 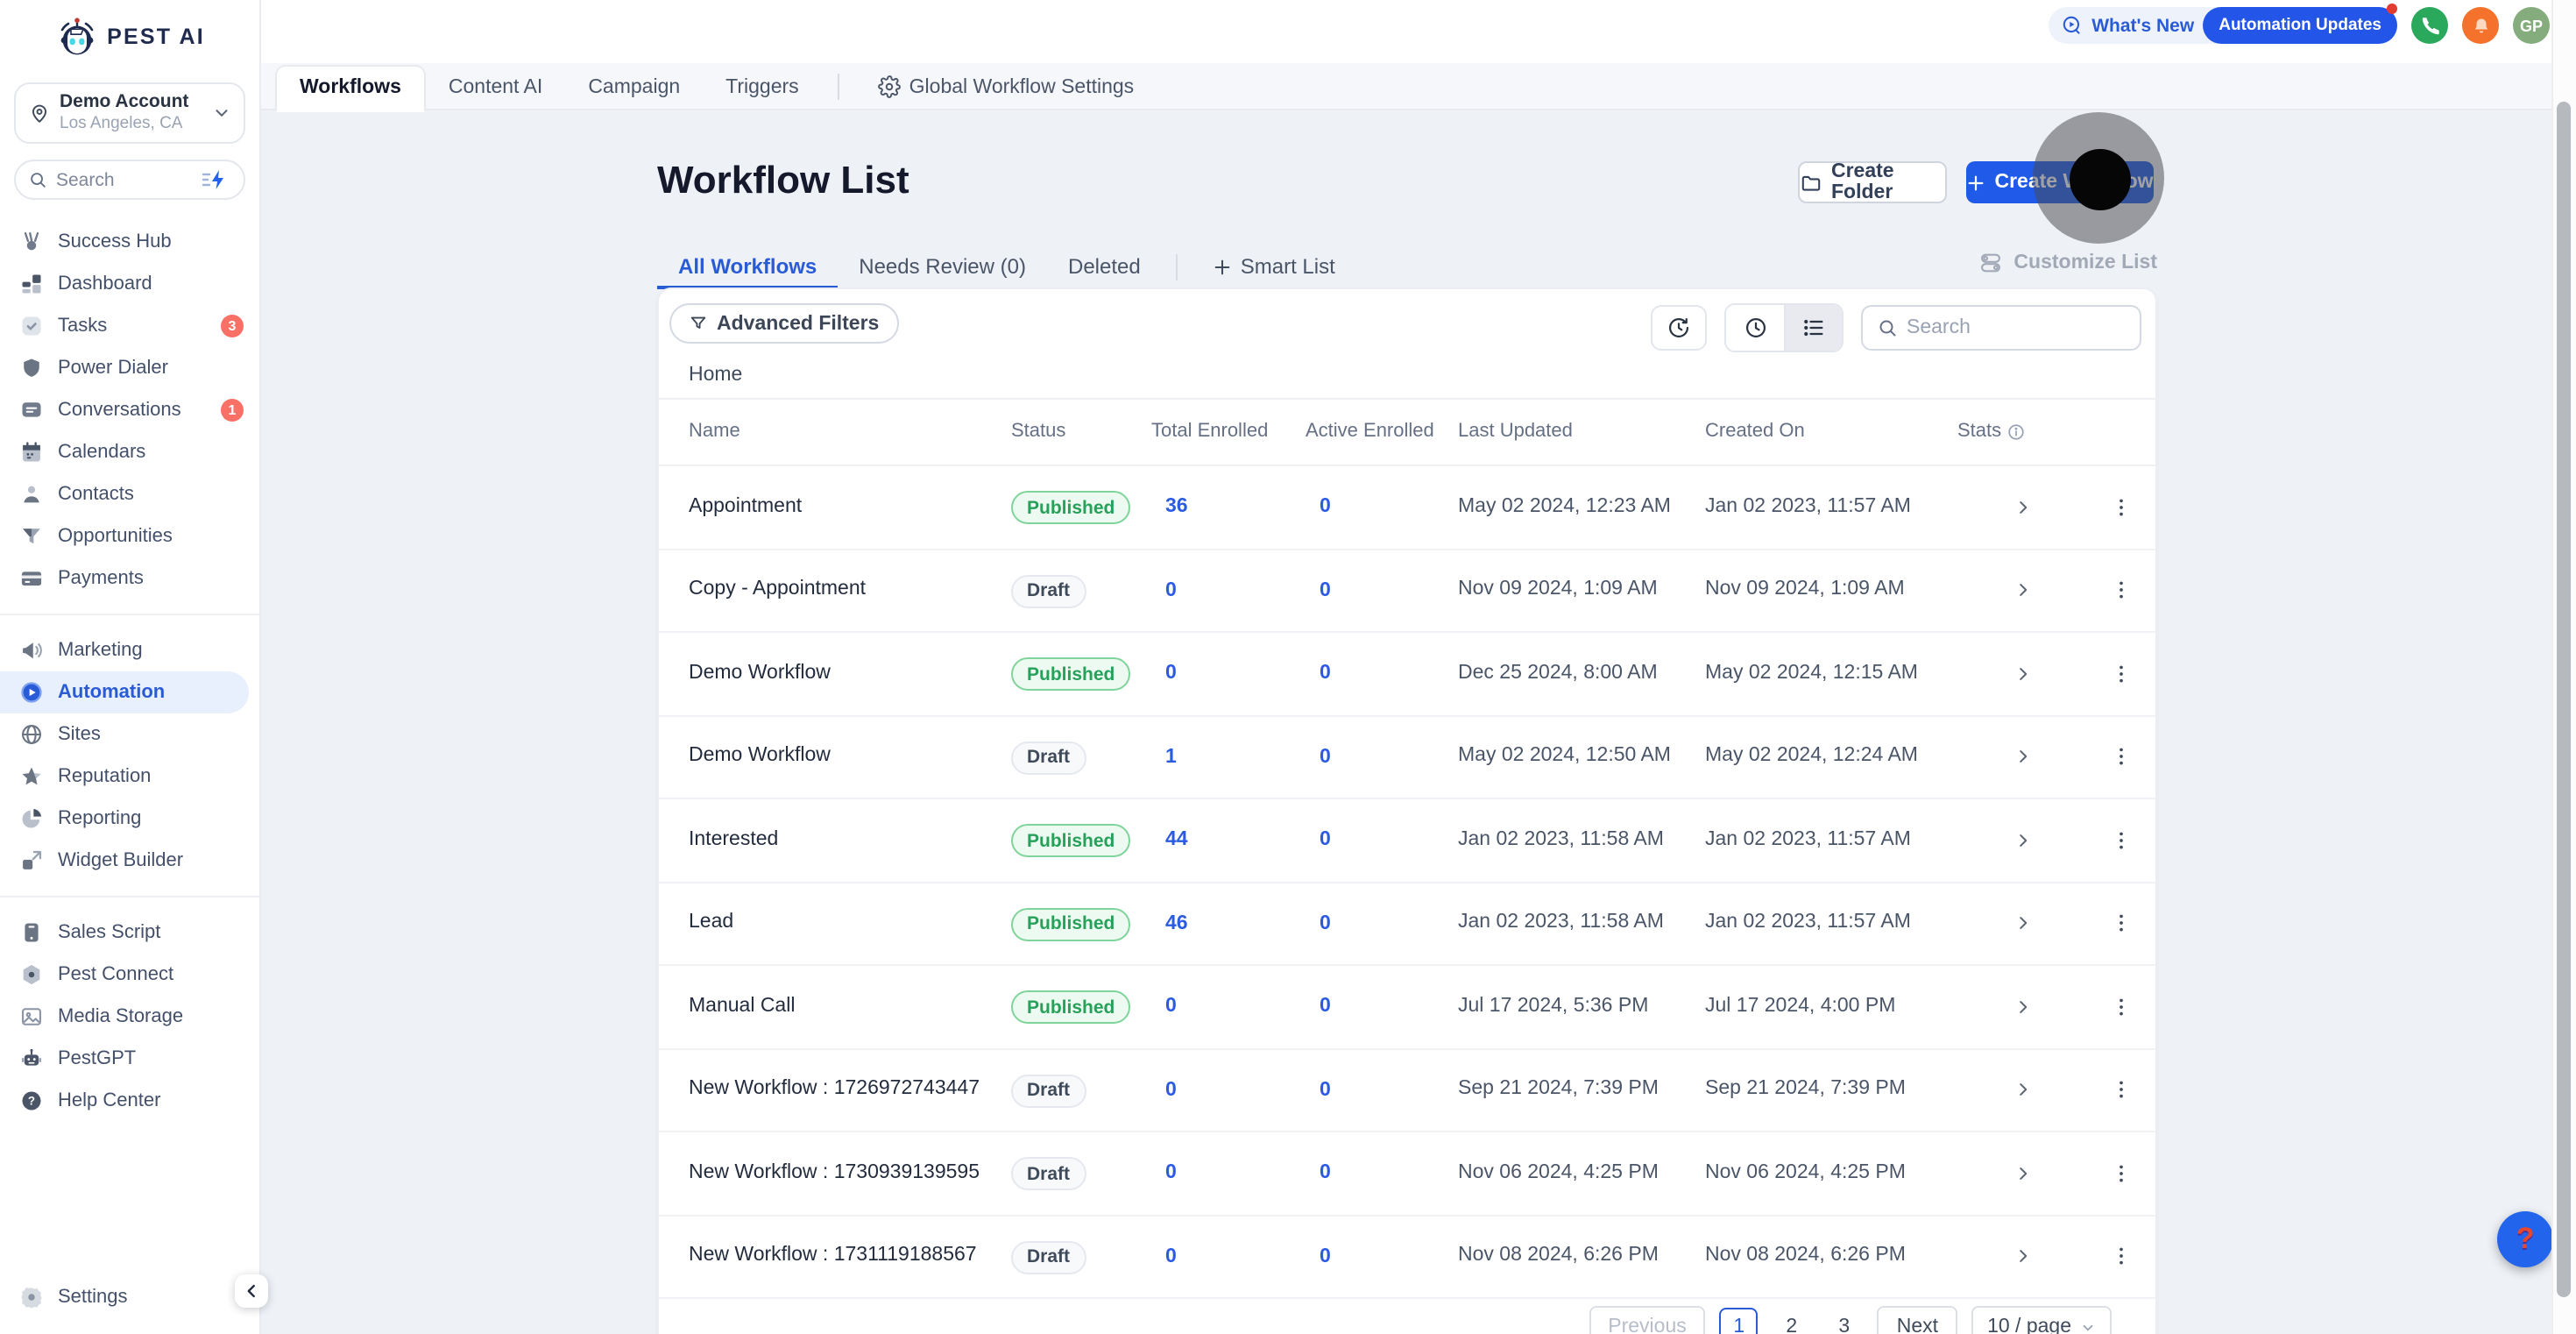 What do you see at coordinates (129, 819) in the screenshot?
I see `sidebar-item-reporting: Reporting` at bounding box center [129, 819].